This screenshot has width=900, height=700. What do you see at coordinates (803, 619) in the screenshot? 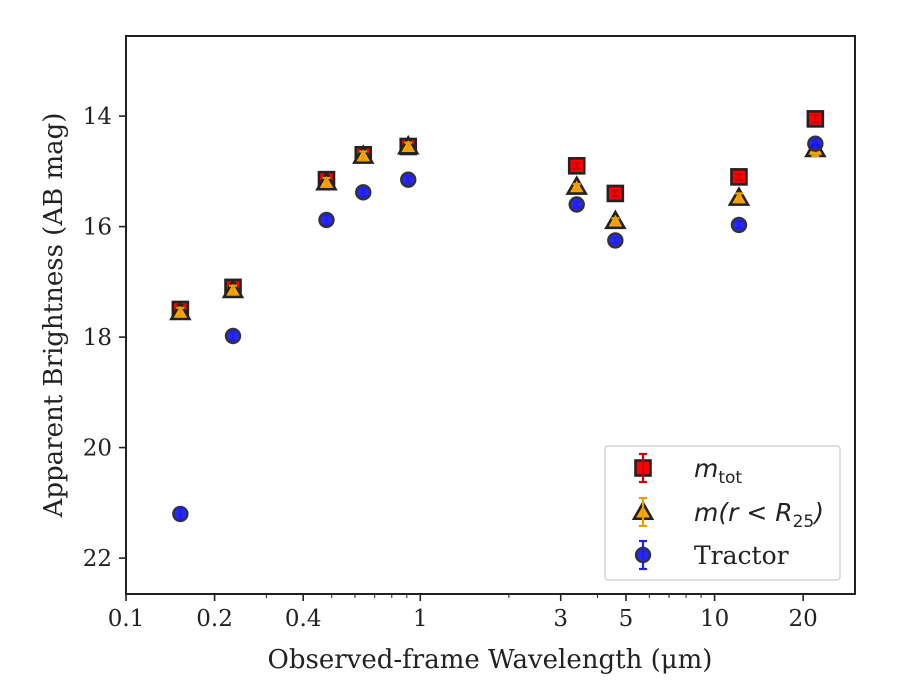
I see `x-tick-label: 20` at bounding box center [803, 619].